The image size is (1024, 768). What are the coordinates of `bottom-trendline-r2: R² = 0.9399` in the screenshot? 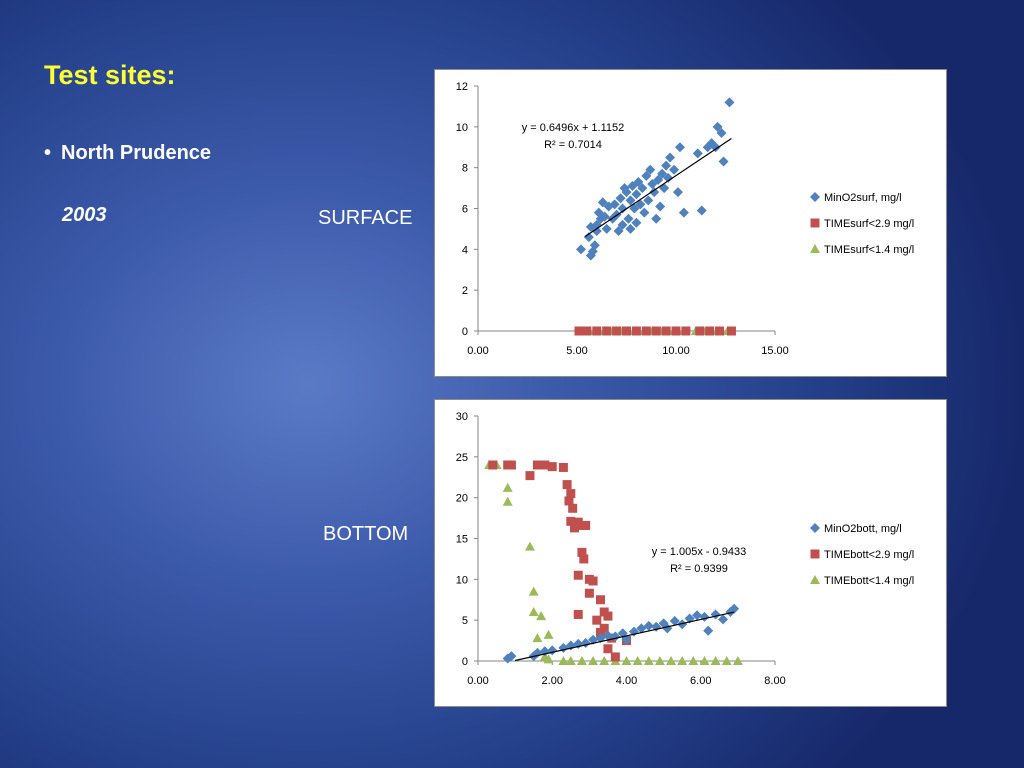 It's located at (699, 569).